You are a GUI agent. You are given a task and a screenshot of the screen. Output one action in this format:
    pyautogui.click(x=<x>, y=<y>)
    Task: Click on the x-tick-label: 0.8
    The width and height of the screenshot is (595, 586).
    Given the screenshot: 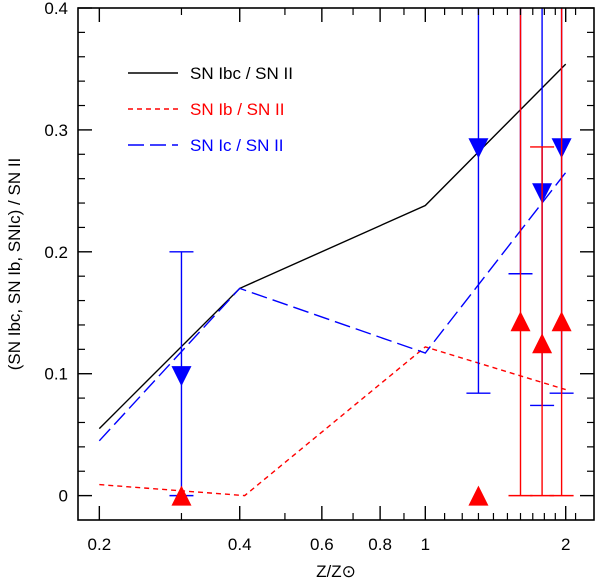 What is the action you would take?
    pyautogui.click(x=380, y=544)
    